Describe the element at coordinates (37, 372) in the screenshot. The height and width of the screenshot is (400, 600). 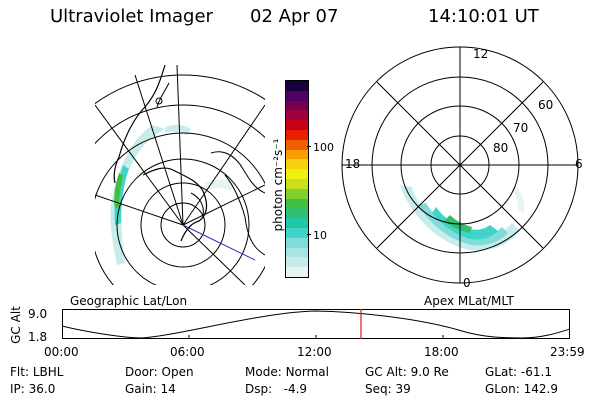
I see `info-filter: Flt: LBHL` at that location.